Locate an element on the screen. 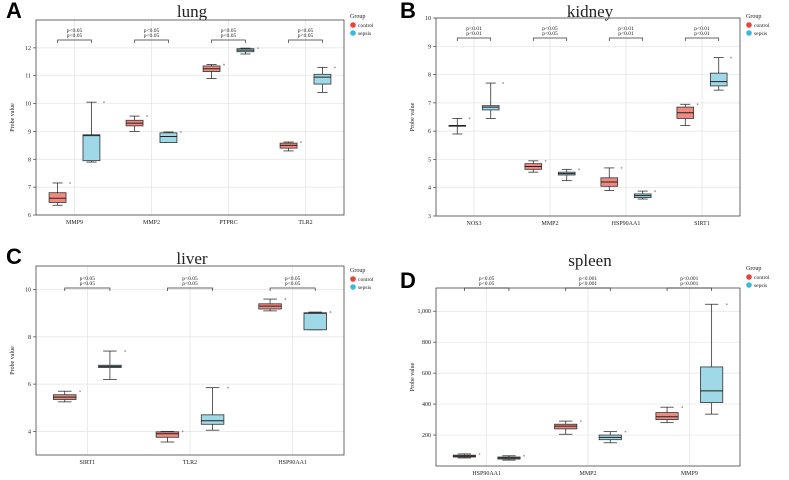  ytick-label: 200 is located at coordinates (426, 436).